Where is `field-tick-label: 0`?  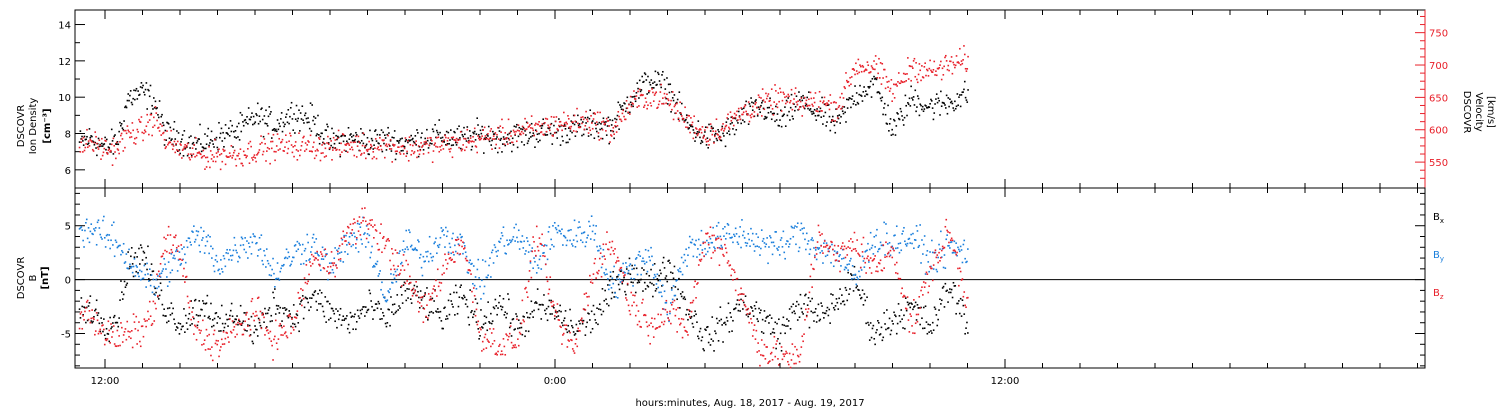
field-tick-label: 0 is located at coordinates (68, 281).